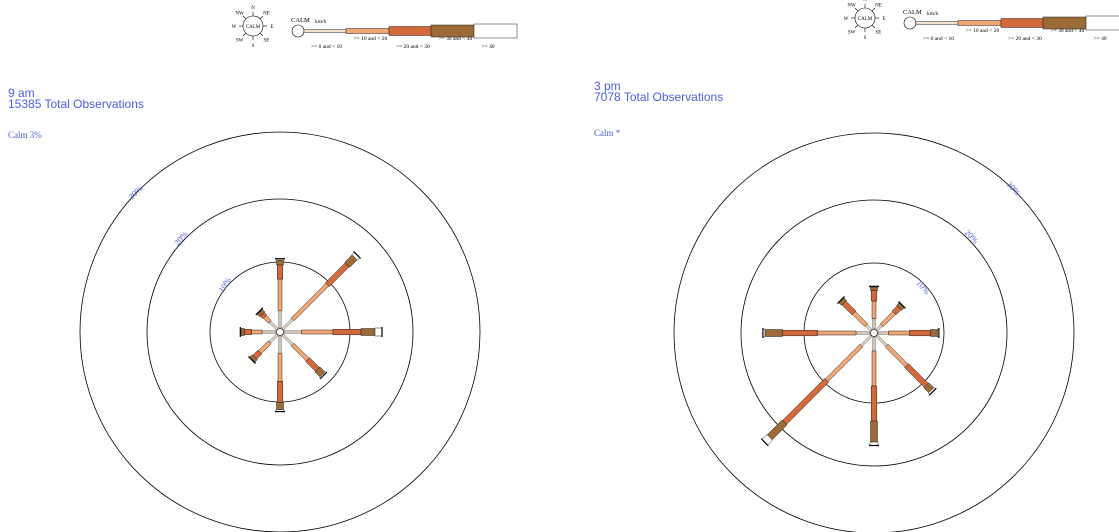  Describe the element at coordinates (659, 97) in the screenshot. I see `title-observations: 7078 Total Observations` at that location.